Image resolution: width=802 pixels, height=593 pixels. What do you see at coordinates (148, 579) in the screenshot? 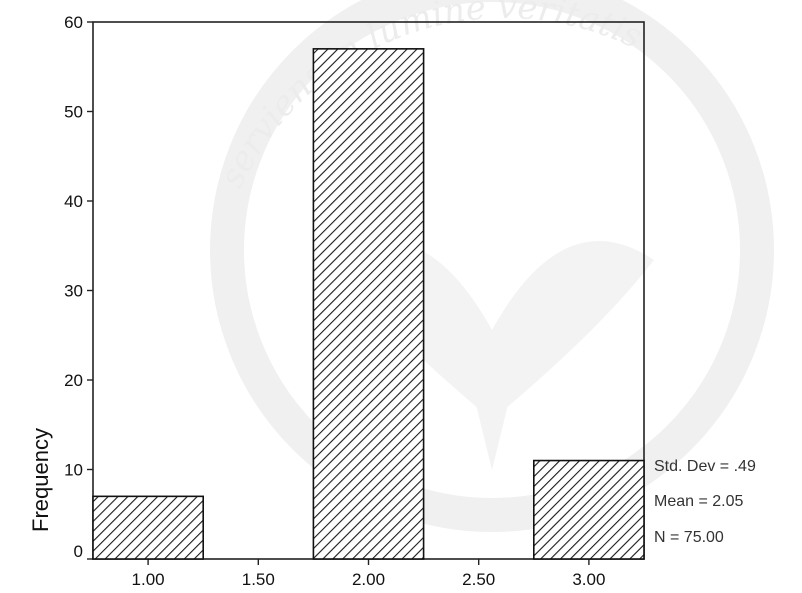
I see `x-tick-label: 1.00` at bounding box center [148, 579].